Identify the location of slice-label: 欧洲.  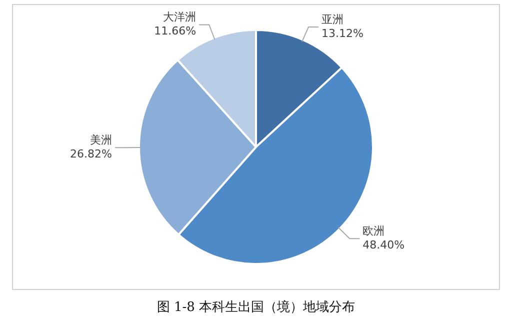
(373, 231).